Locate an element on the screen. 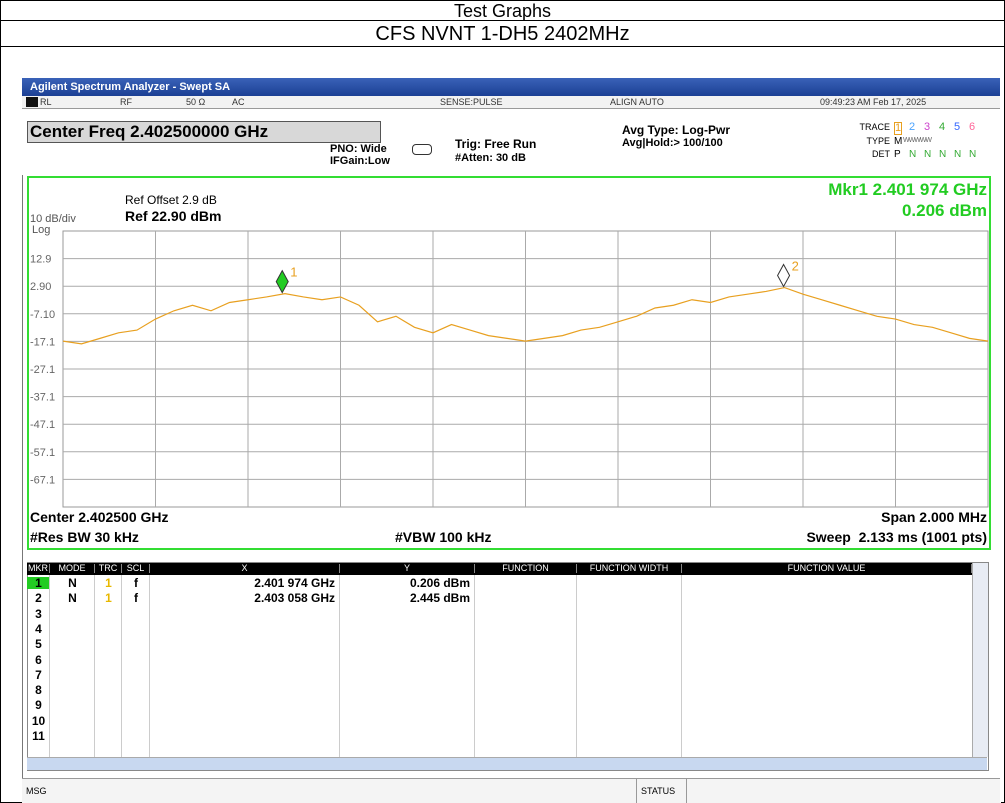  status-item: RF is located at coordinates (126, 102).